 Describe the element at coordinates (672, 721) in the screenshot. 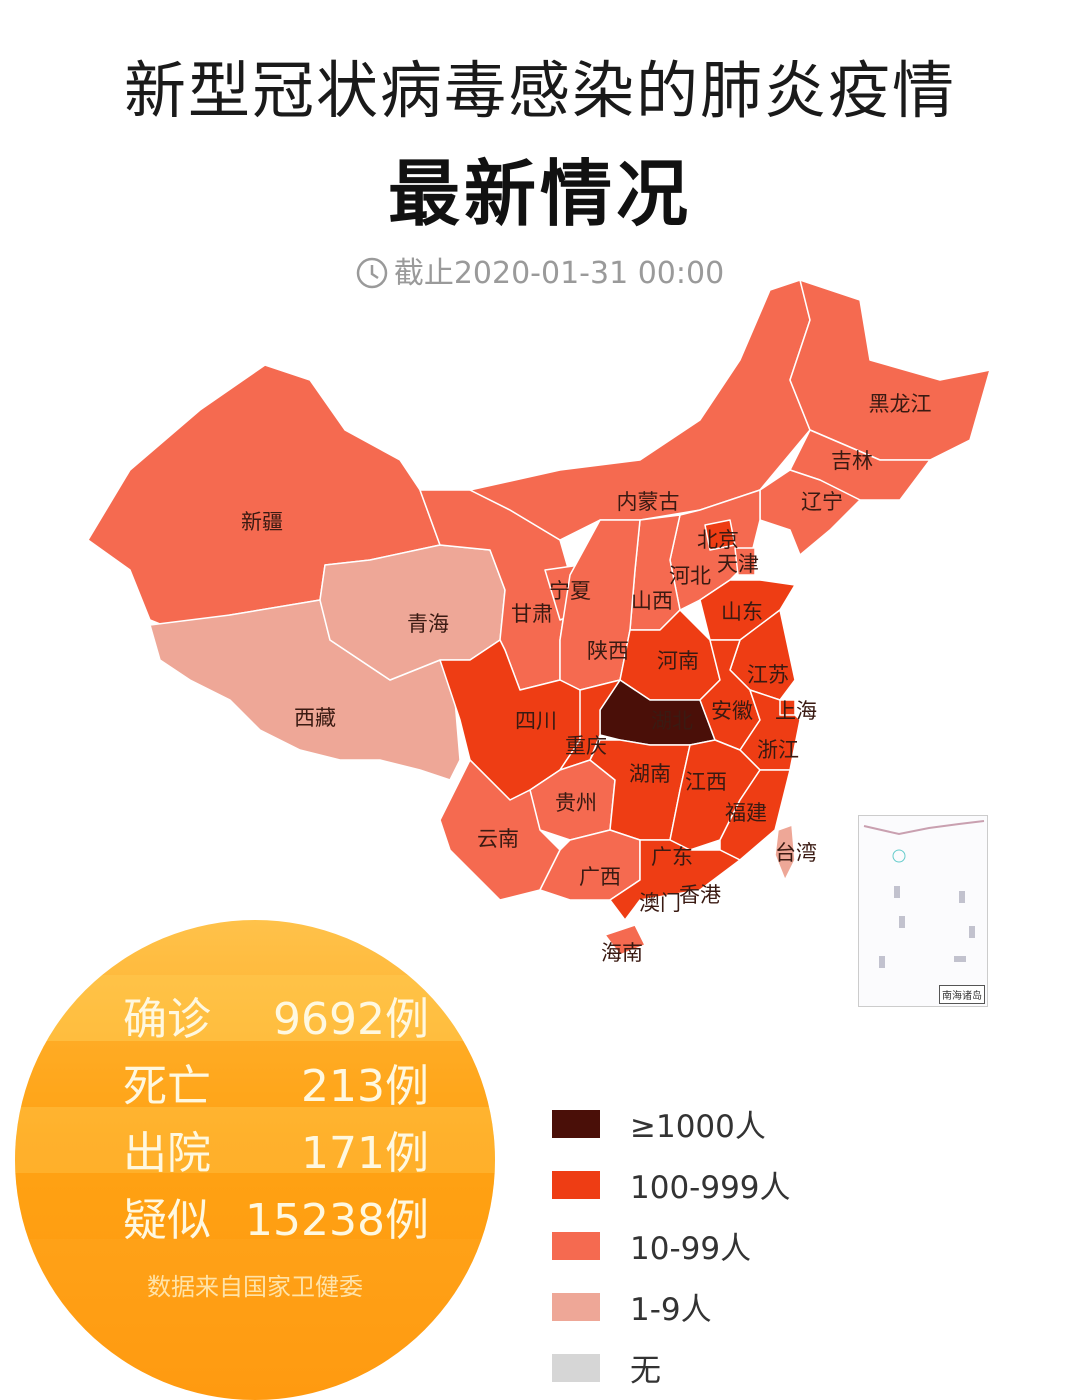

I see `province-label-hubei: 湖北` at that location.